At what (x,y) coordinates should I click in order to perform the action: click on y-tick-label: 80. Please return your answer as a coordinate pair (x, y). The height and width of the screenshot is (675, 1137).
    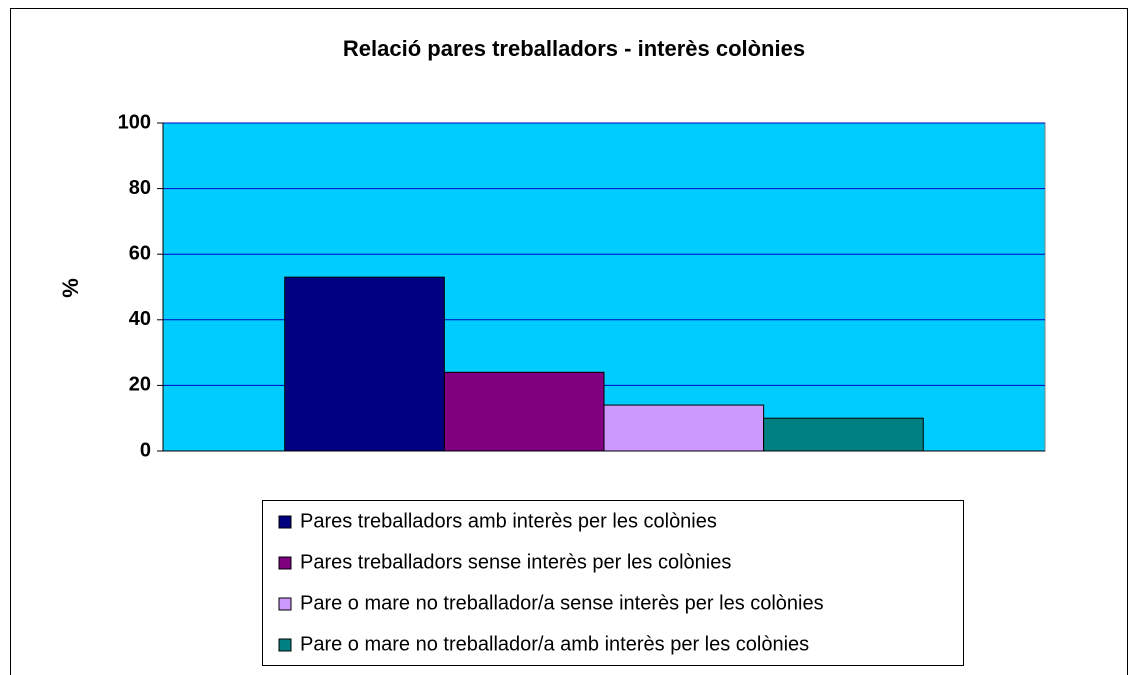
    Looking at the image, I should click on (140, 188).